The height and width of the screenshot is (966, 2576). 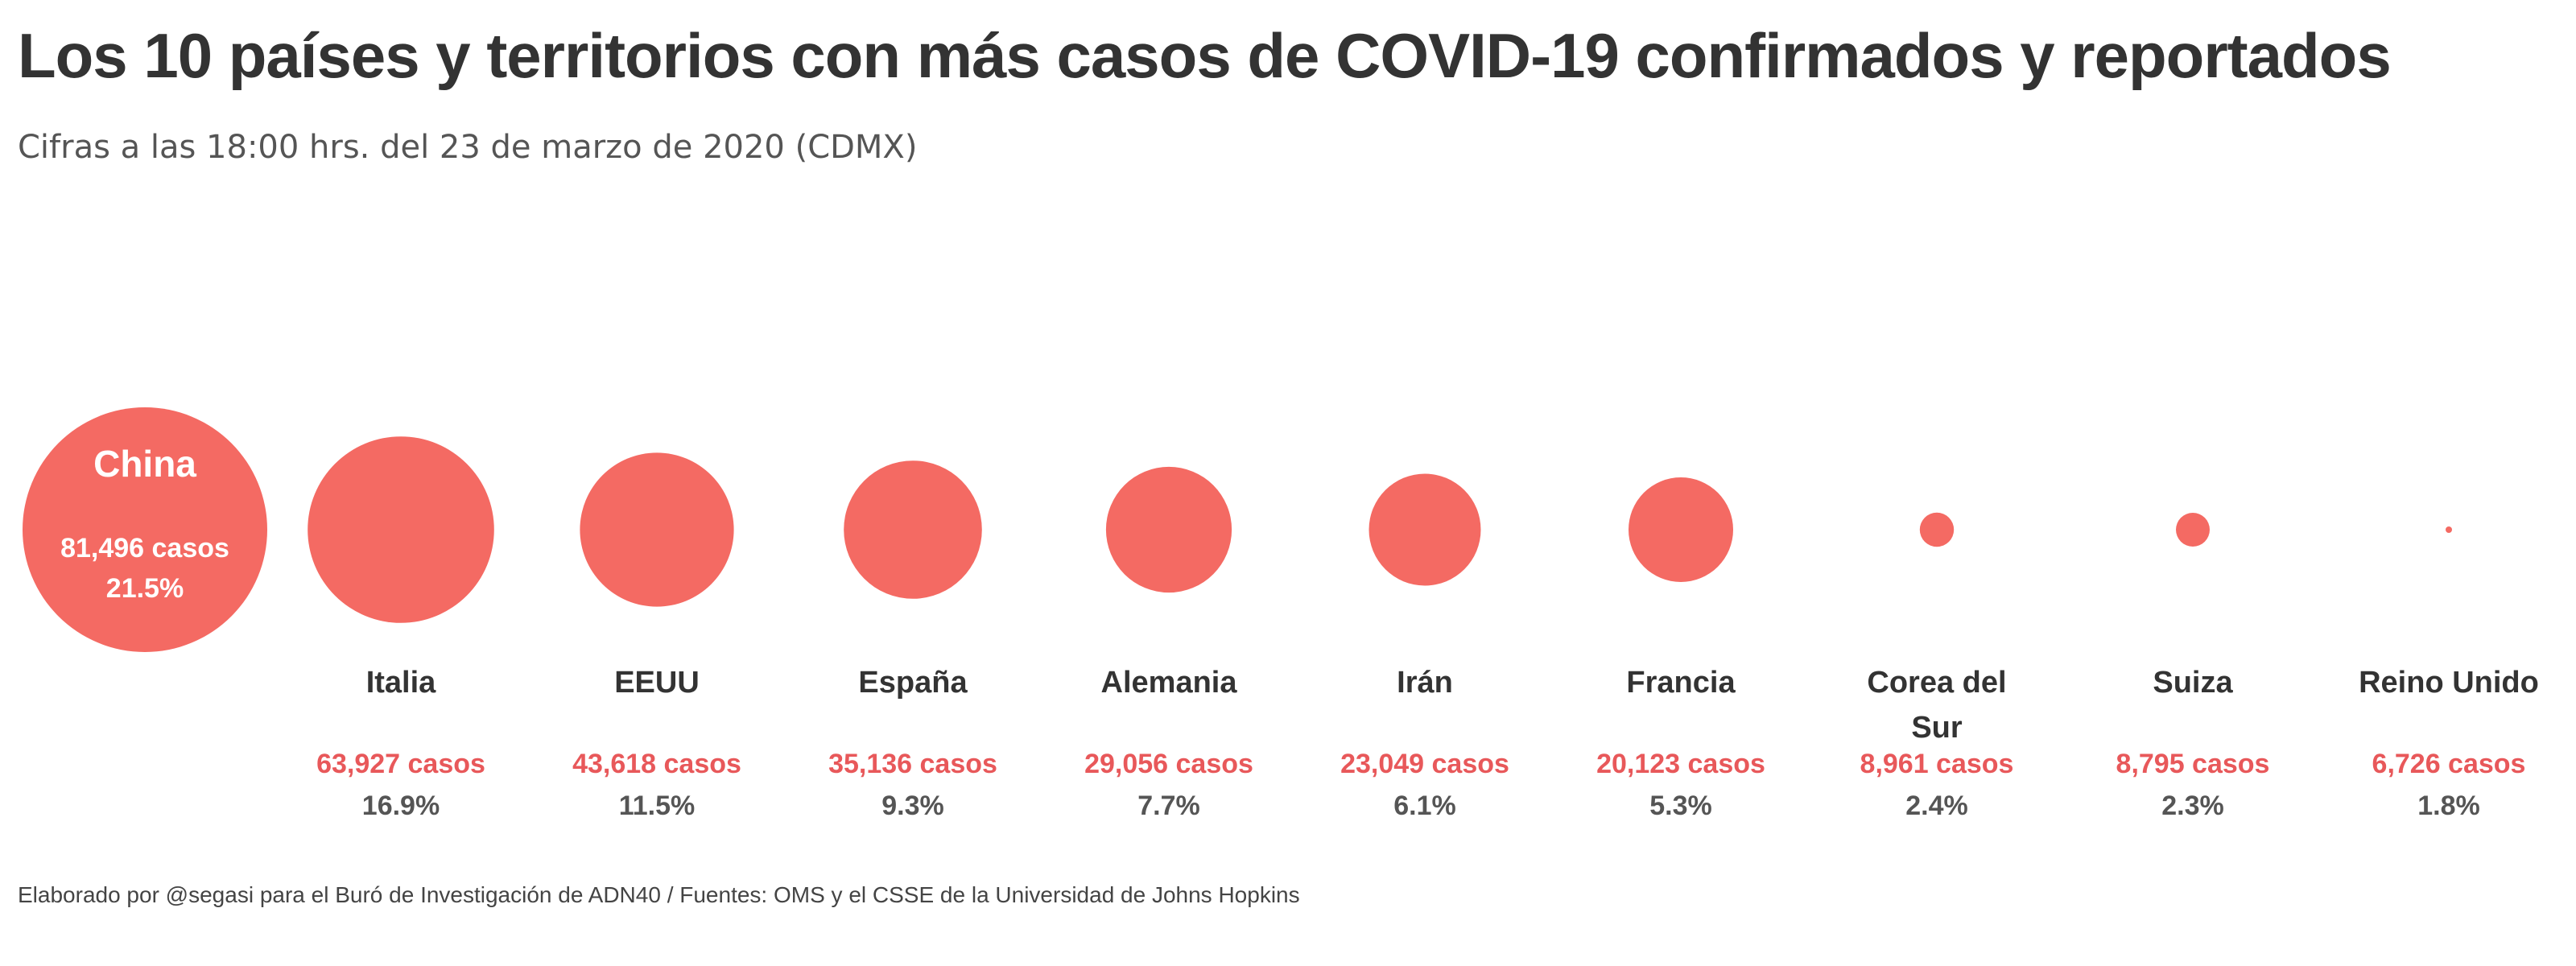 I want to click on bubble-francia, so click(x=1681, y=529).